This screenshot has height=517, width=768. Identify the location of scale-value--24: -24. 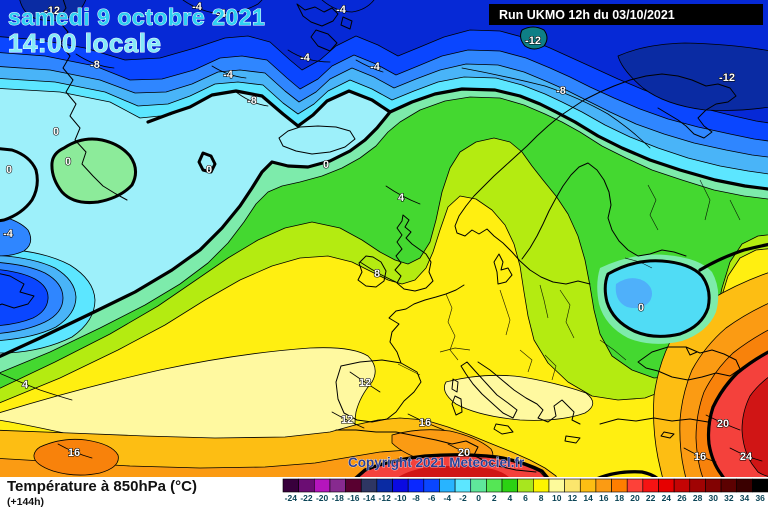
(291, 498).